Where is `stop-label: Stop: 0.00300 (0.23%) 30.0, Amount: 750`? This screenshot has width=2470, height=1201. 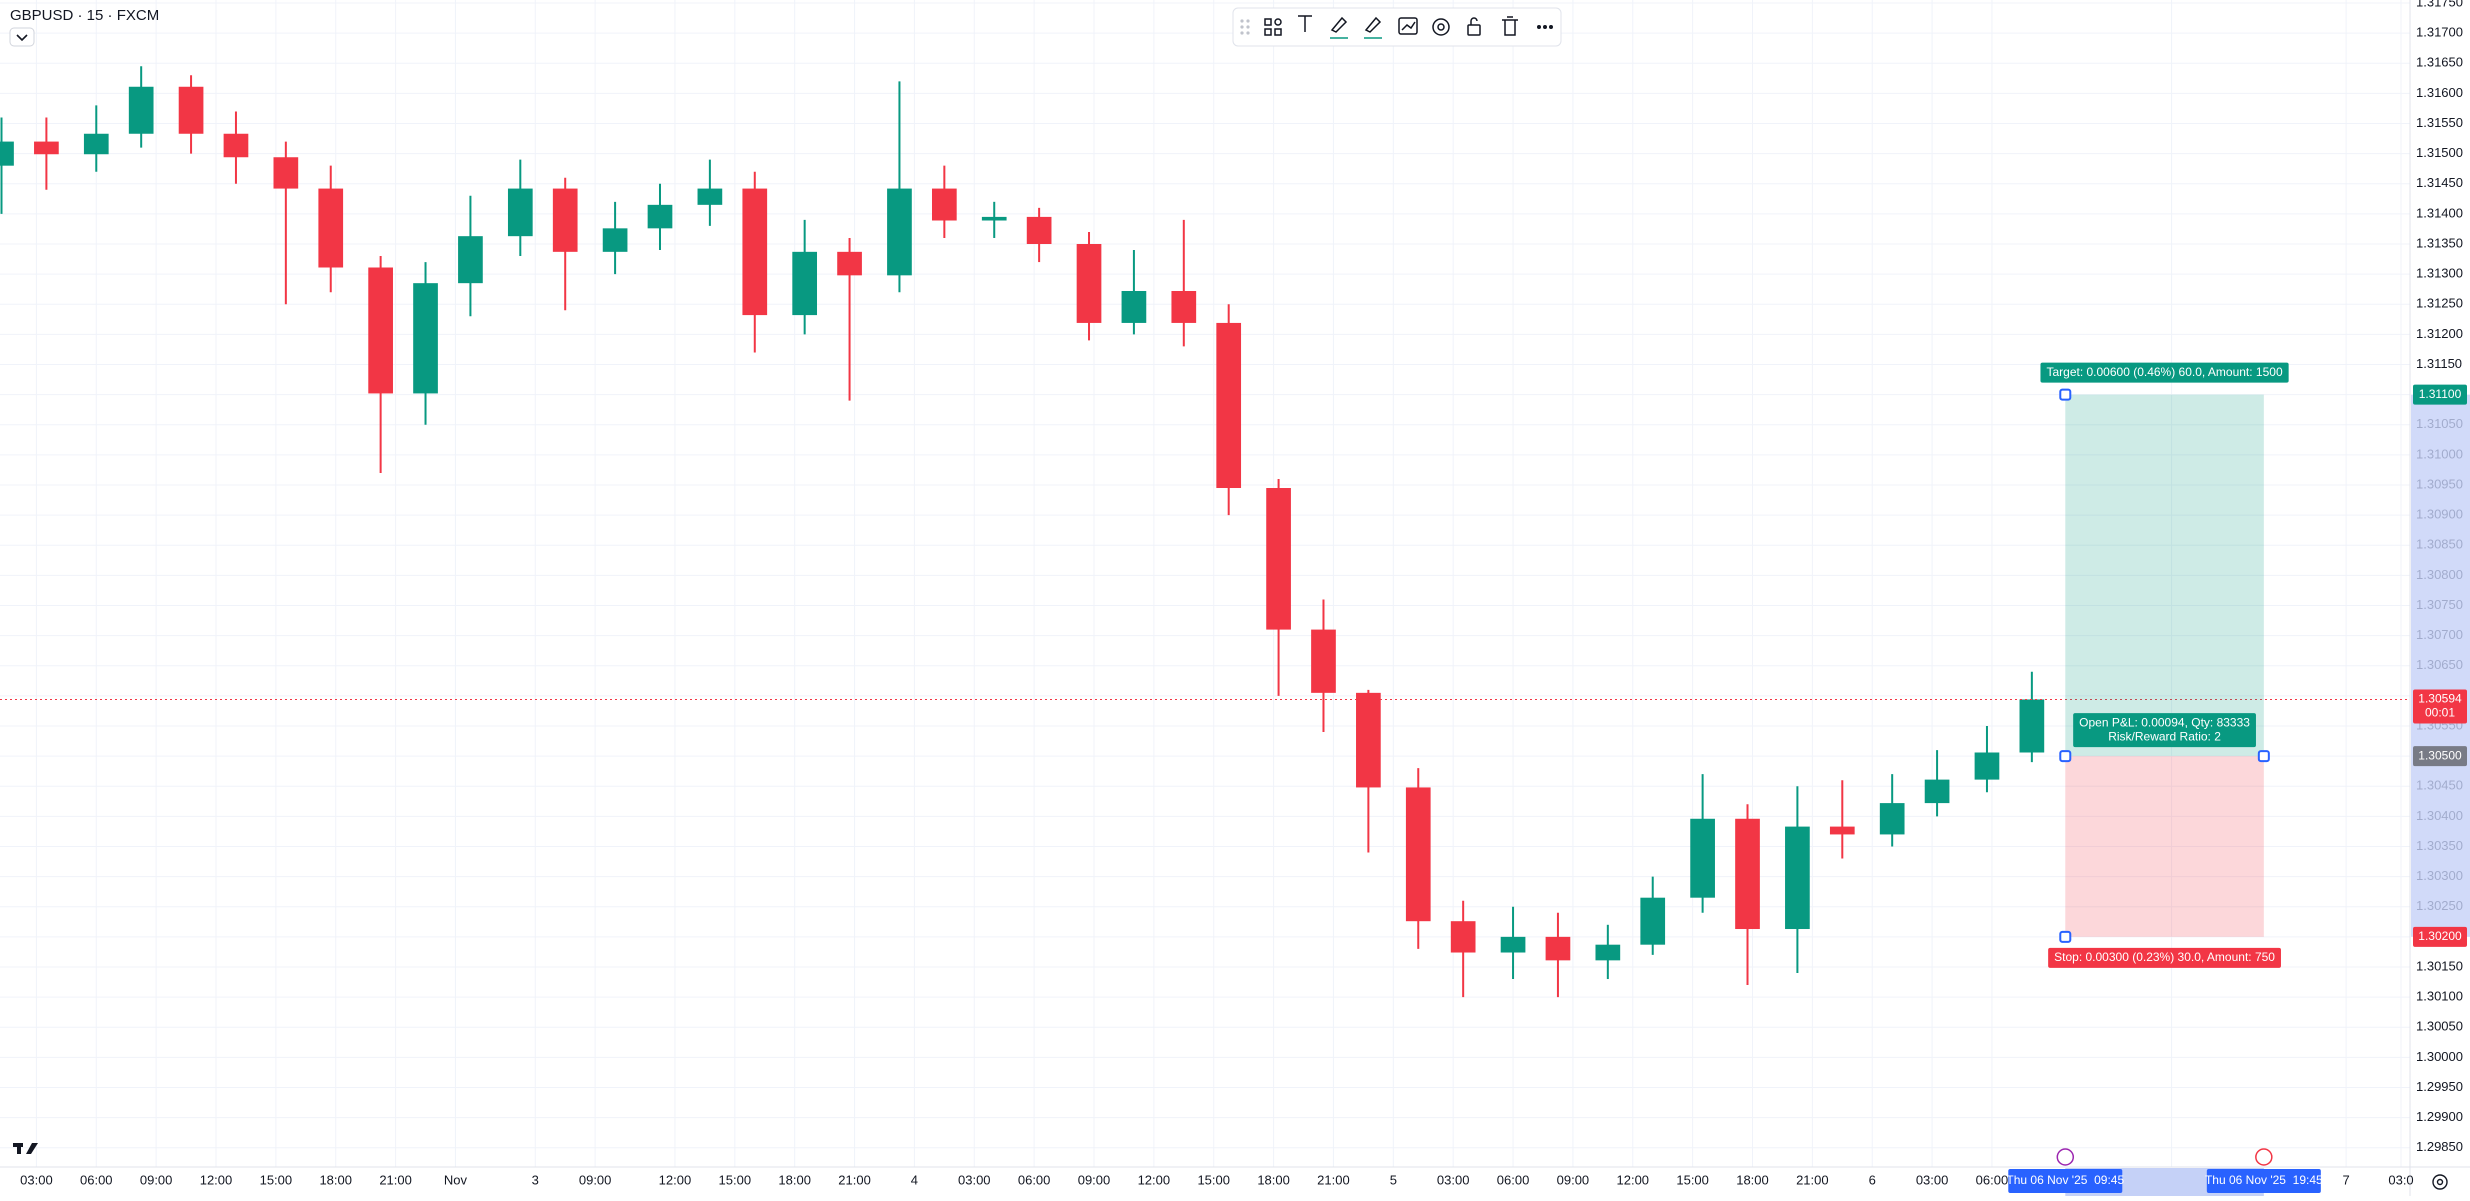 stop-label: Stop: 0.00300 (0.23%) 30.0, Amount: 750 is located at coordinates (2164, 957).